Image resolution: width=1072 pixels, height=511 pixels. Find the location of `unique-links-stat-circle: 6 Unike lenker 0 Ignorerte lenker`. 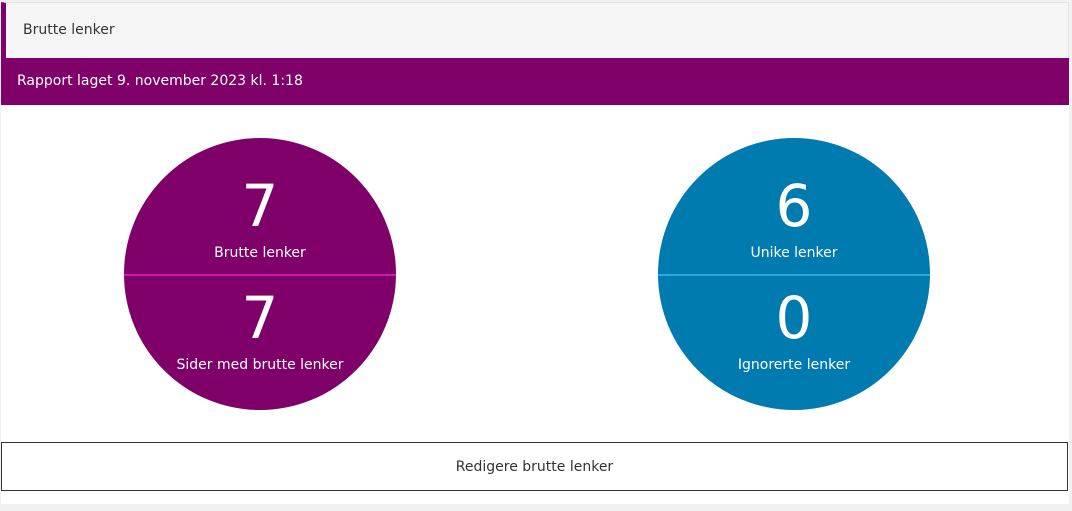

unique-links-stat-circle: 6 Unike lenker 0 Ignorerte lenker is located at coordinates (794, 274).